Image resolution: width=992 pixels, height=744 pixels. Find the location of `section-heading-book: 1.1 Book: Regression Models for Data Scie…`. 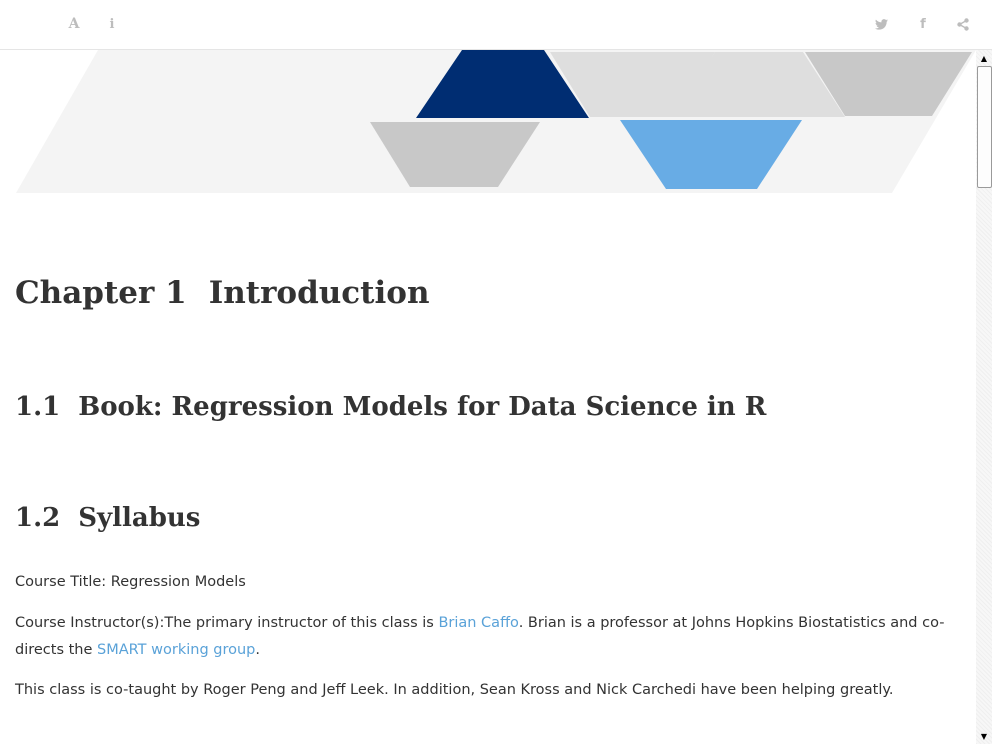

section-heading-book: 1.1 Book: Regression Models for Data Scie… is located at coordinates (390, 407).